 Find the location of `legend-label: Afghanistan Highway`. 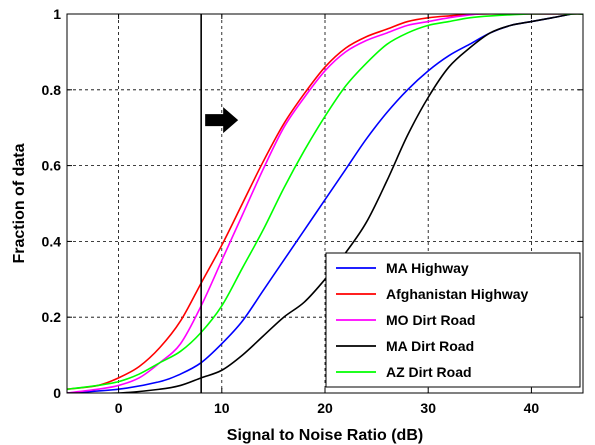

legend-label: Afghanistan Highway is located at coordinates (457, 294).